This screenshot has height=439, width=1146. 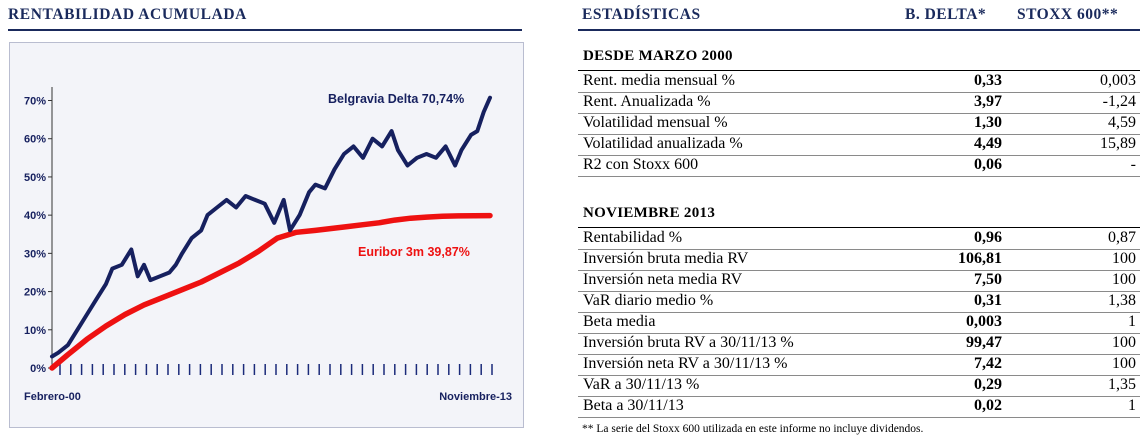 What do you see at coordinates (859, 166) in the screenshot?
I see `table-row: R2 con Stoxx 600 0,06 -` at bounding box center [859, 166].